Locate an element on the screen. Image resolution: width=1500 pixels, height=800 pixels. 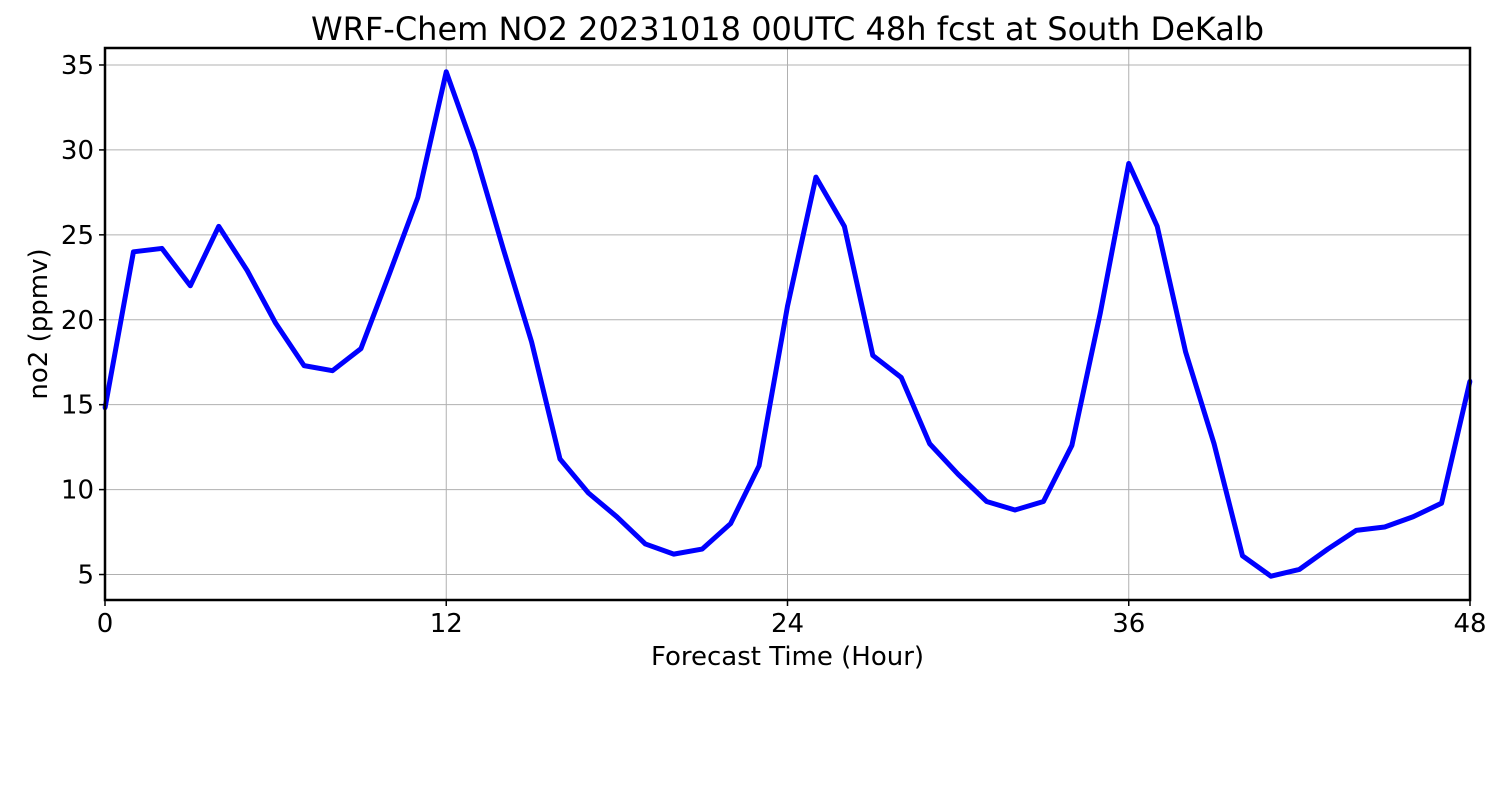
y-tick-label: 15 is located at coordinates (77, 406).